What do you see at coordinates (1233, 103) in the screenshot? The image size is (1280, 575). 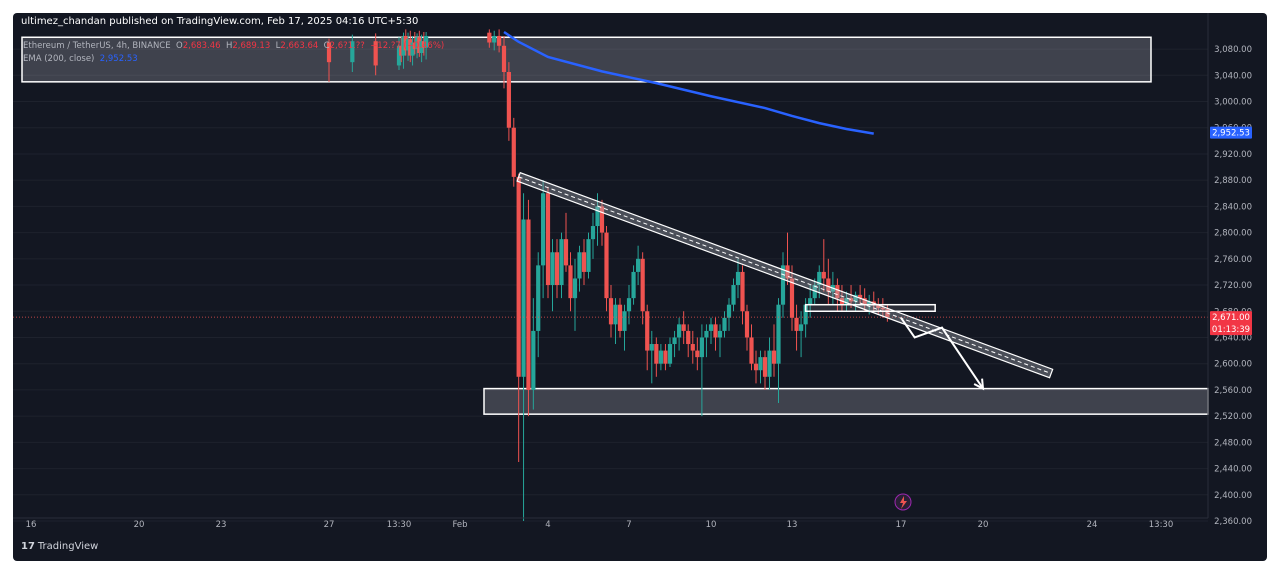 I see `y-tick-label: 3,000.00` at bounding box center [1233, 103].